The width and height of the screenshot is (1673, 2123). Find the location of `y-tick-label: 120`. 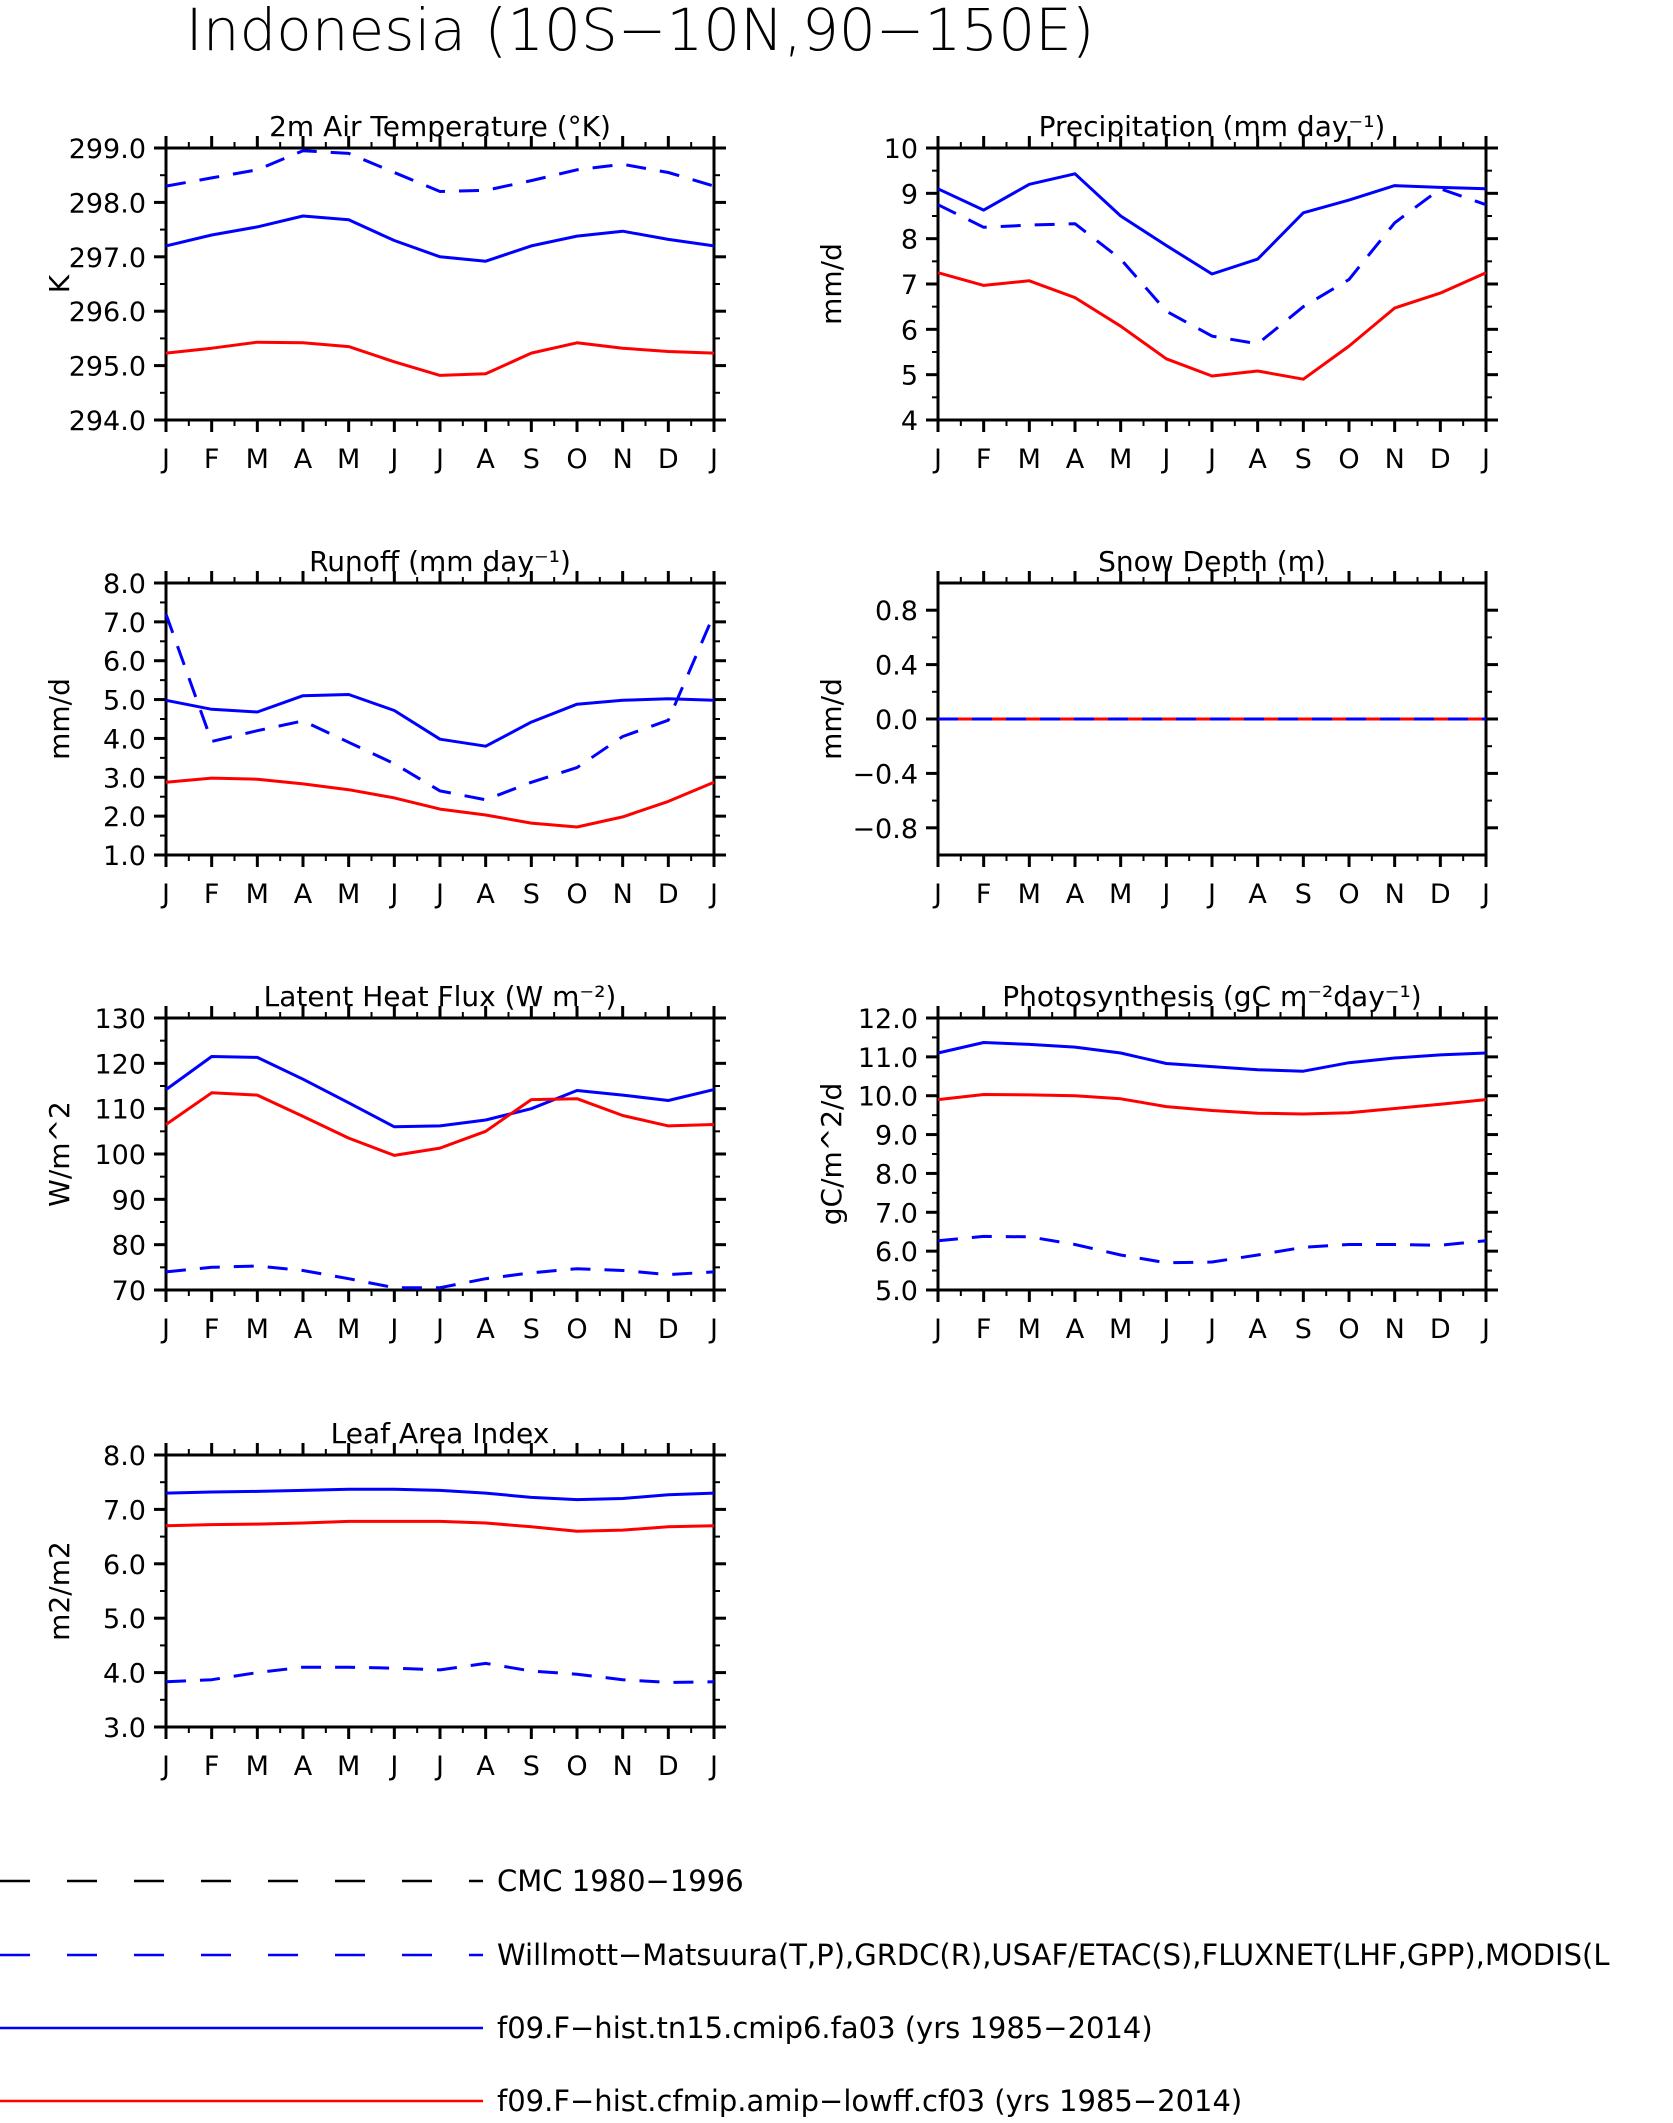

y-tick-label: 120 is located at coordinates (120, 1064).